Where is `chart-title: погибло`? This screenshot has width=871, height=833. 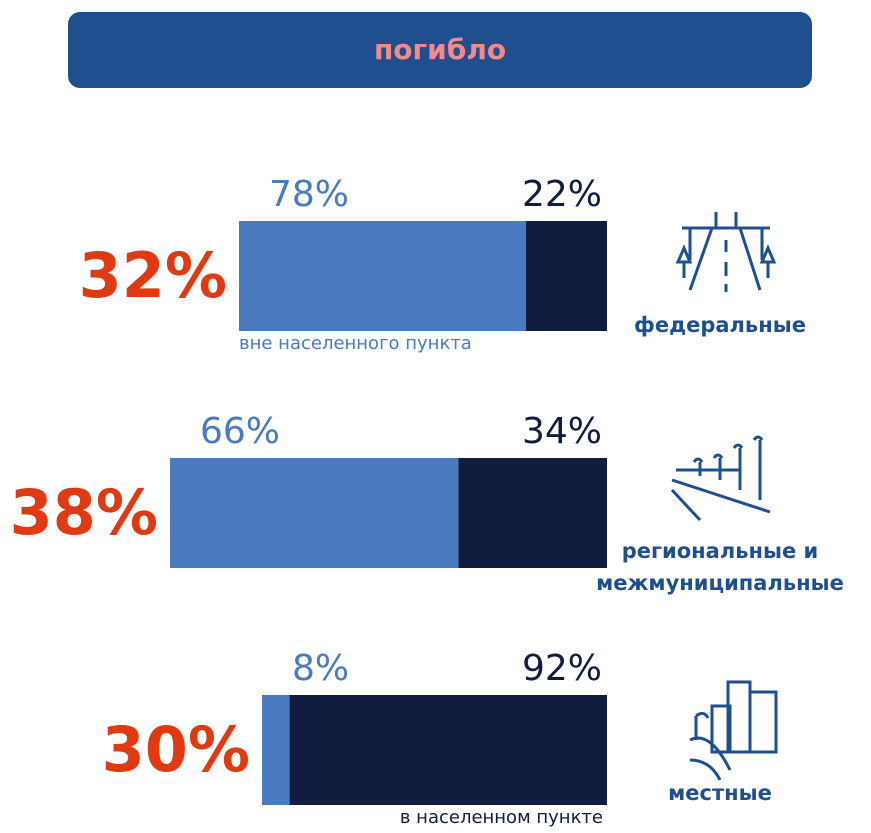
chart-title: погибло is located at coordinates (440, 49).